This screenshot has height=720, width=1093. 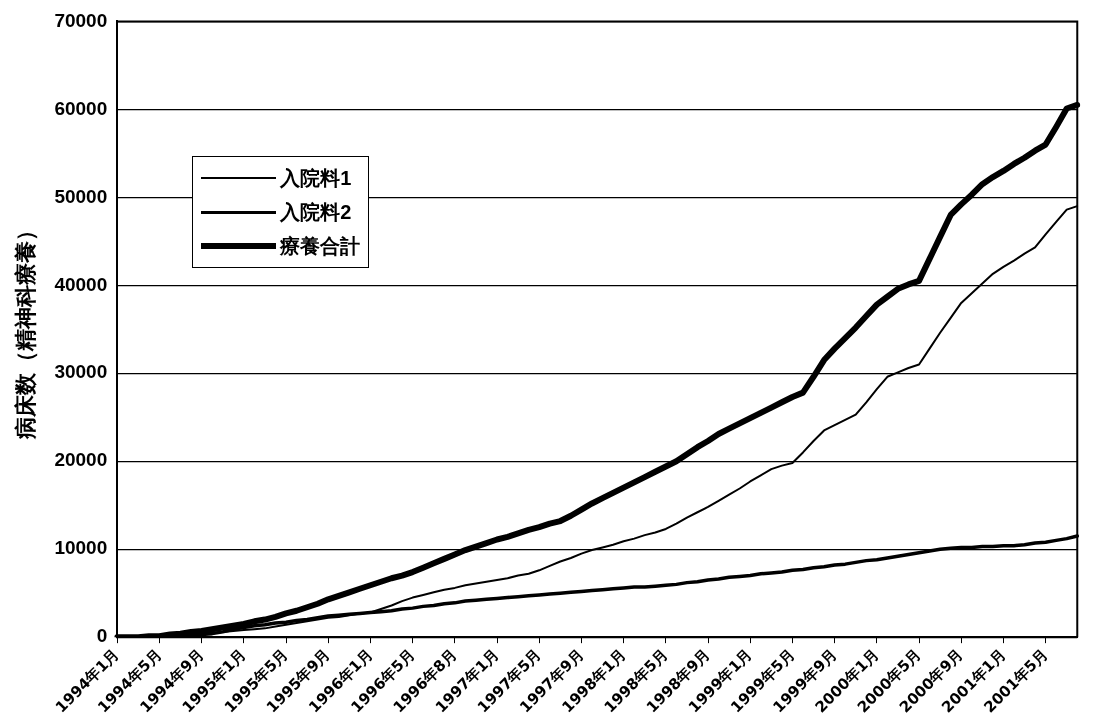 I want to click on legend-label: 療養合計, so click(x=320, y=246).